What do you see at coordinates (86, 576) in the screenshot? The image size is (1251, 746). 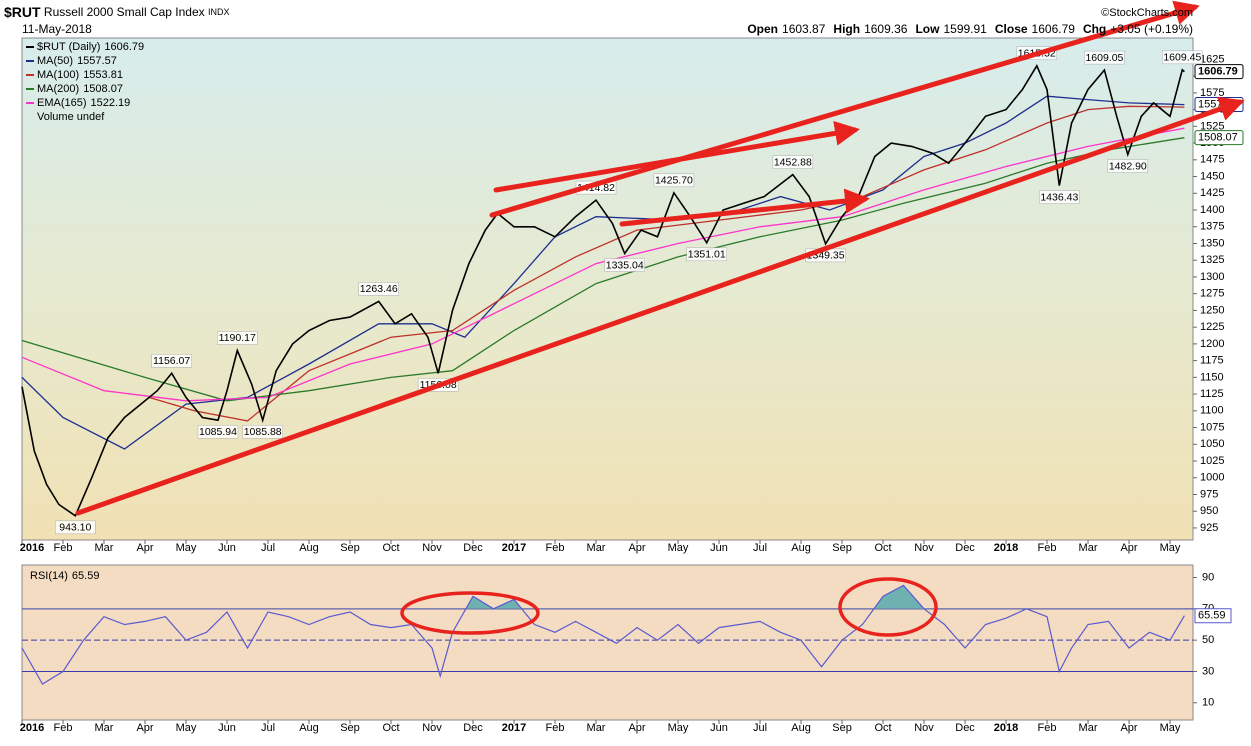 I see `rsi-value: 65.59` at bounding box center [86, 576].